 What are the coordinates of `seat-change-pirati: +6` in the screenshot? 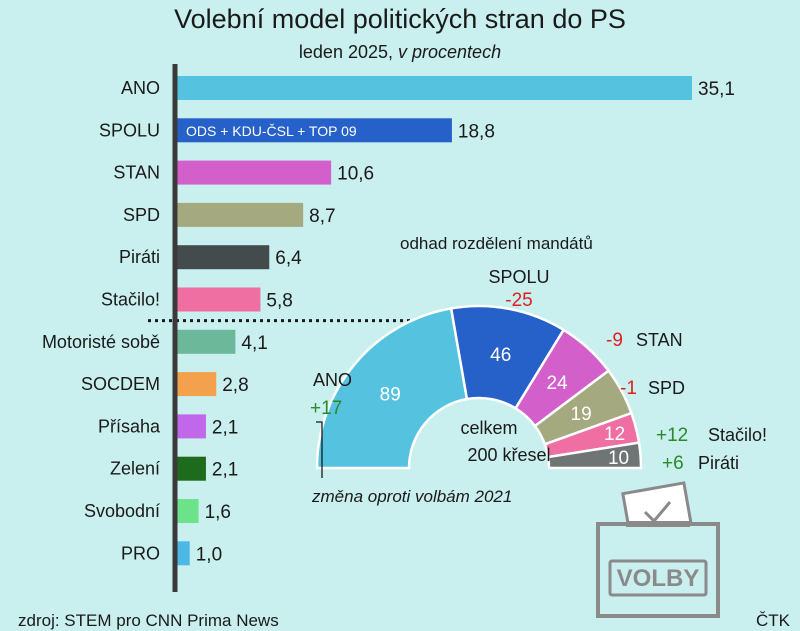 It's located at (673, 463).